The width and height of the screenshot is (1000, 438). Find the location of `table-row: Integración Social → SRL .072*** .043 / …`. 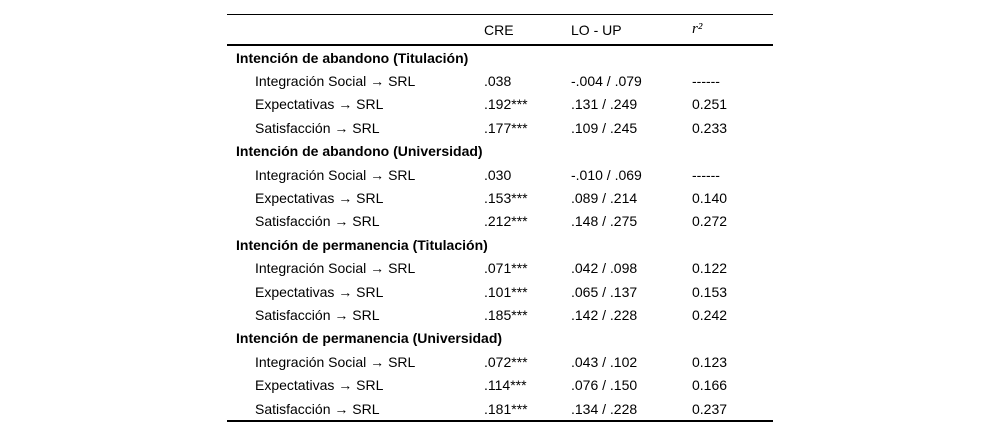

table-row: Integración Social → SRL .072*** .043 / … is located at coordinates (500, 361).